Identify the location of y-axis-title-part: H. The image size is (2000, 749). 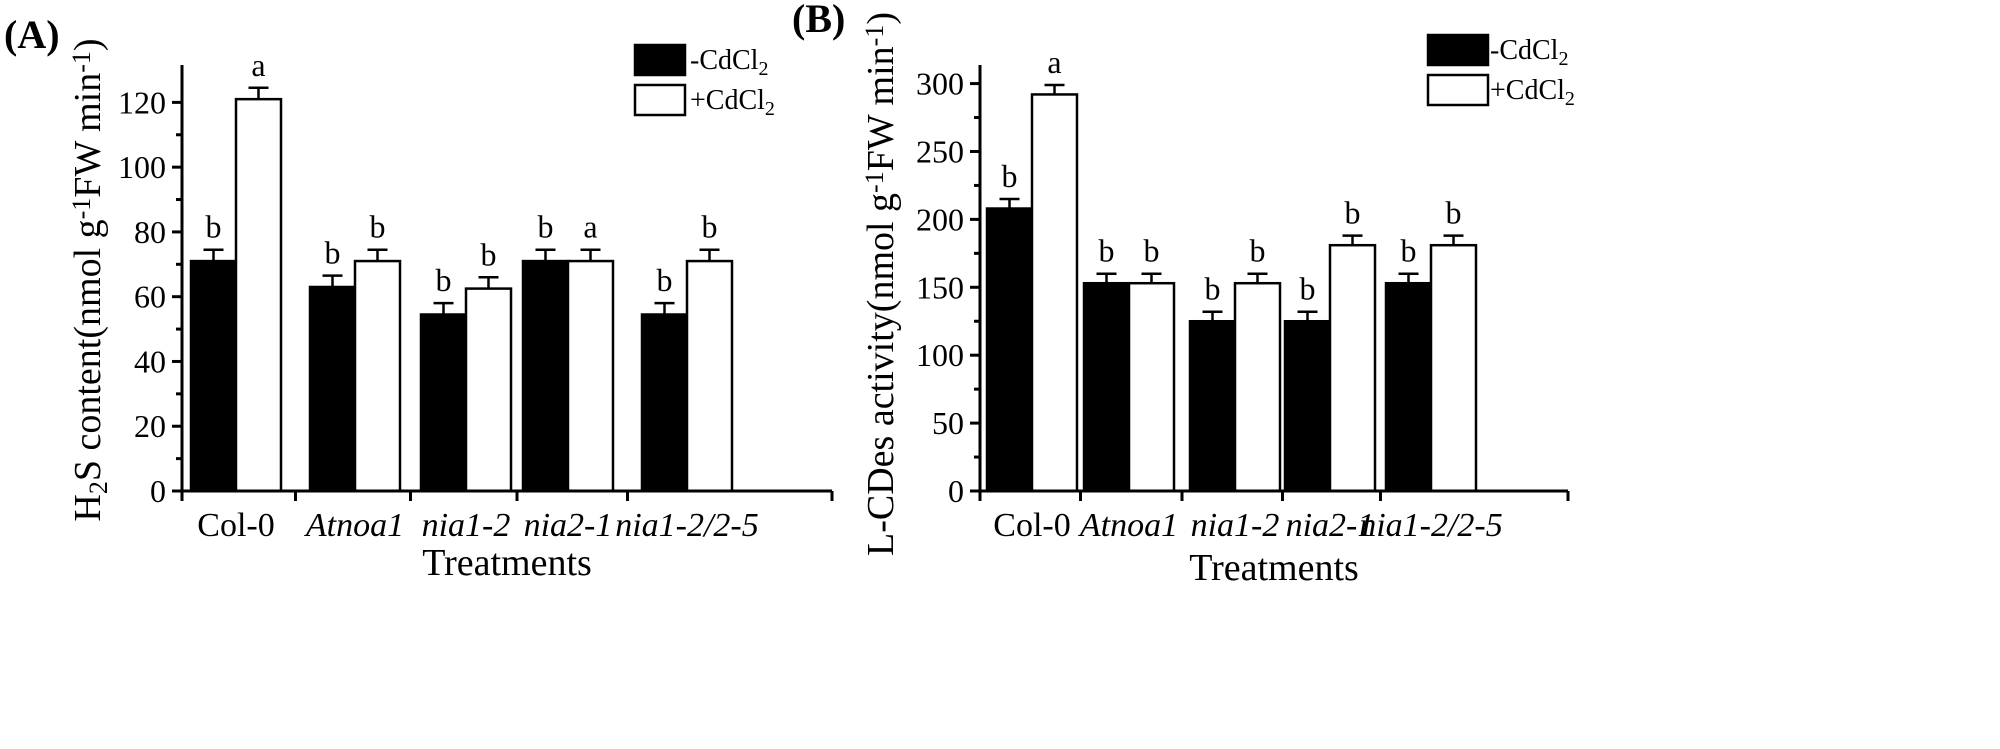
(88, 507).